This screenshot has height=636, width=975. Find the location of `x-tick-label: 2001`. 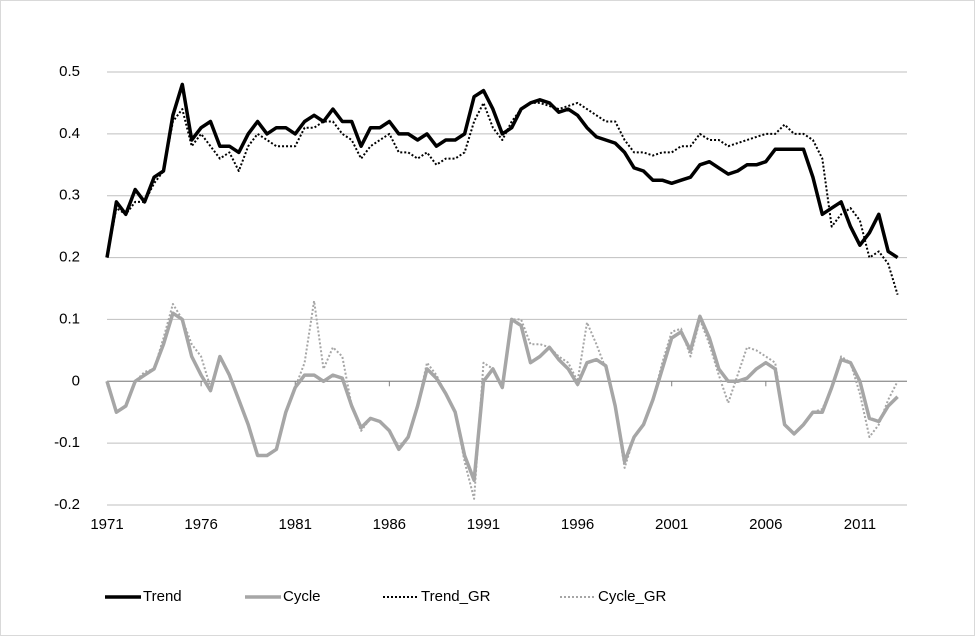

x-tick-label: 2001 is located at coordinates (671, 524).